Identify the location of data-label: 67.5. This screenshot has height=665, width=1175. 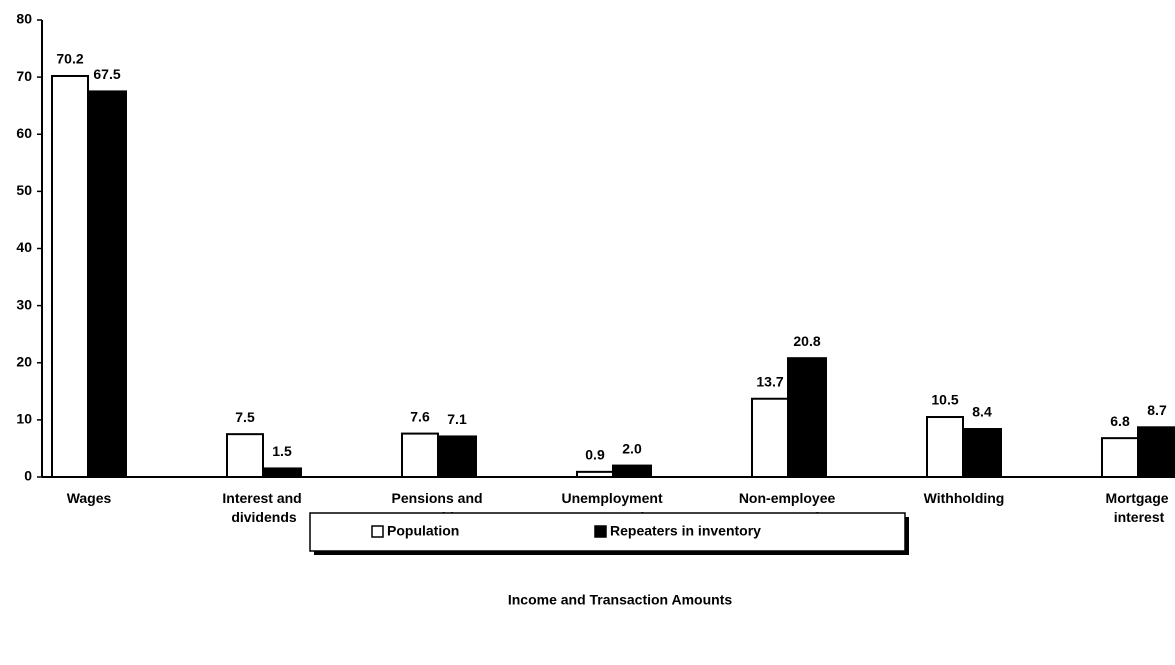
(106, 74).